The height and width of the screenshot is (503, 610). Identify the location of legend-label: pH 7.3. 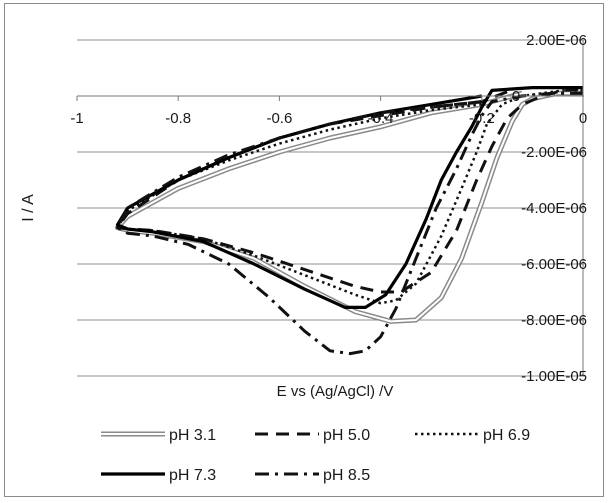
(192, 475).